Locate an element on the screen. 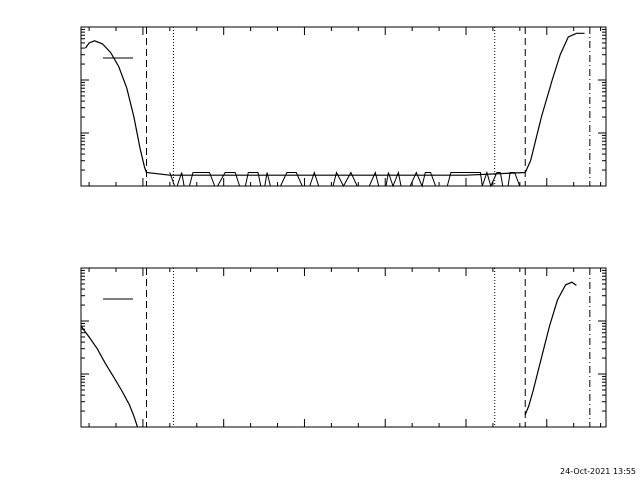 This screenshot has height=480, width=640. series-noise-line is located at coordinates (347, 179).